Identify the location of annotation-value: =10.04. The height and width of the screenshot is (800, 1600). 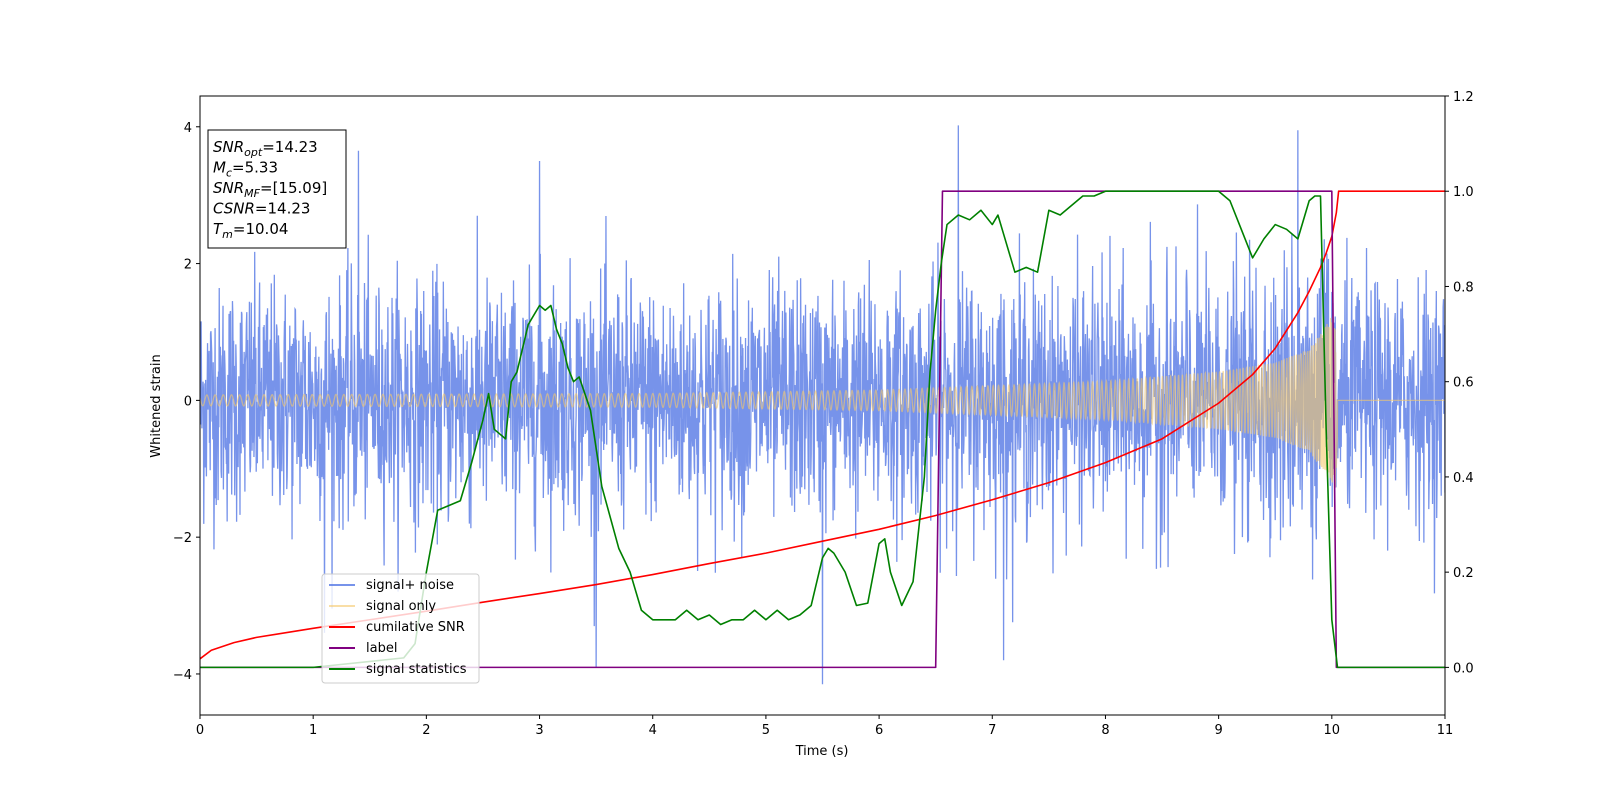
(261, 229).